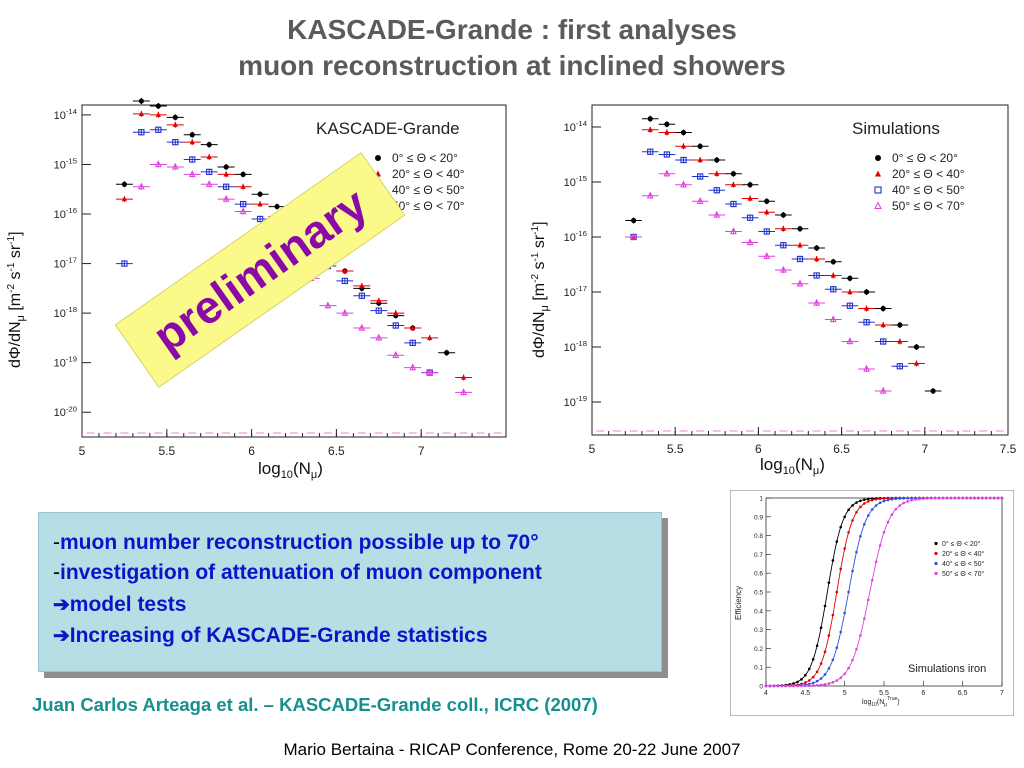  What do you see at coordinates (923, 693) in the screenshot?
I see `x-tick-label: 6` at bounding box center [923, 693].